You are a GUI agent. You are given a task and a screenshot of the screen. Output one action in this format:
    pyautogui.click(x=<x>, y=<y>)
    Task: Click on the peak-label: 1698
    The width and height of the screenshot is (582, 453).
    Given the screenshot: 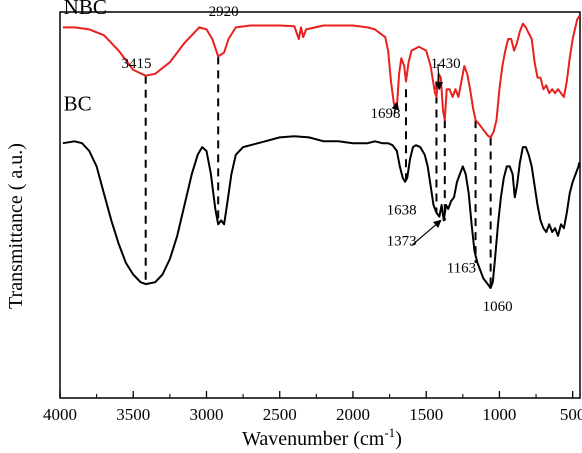 What is the action you would take?
    pyautogui.click(x=386, y=114)
    